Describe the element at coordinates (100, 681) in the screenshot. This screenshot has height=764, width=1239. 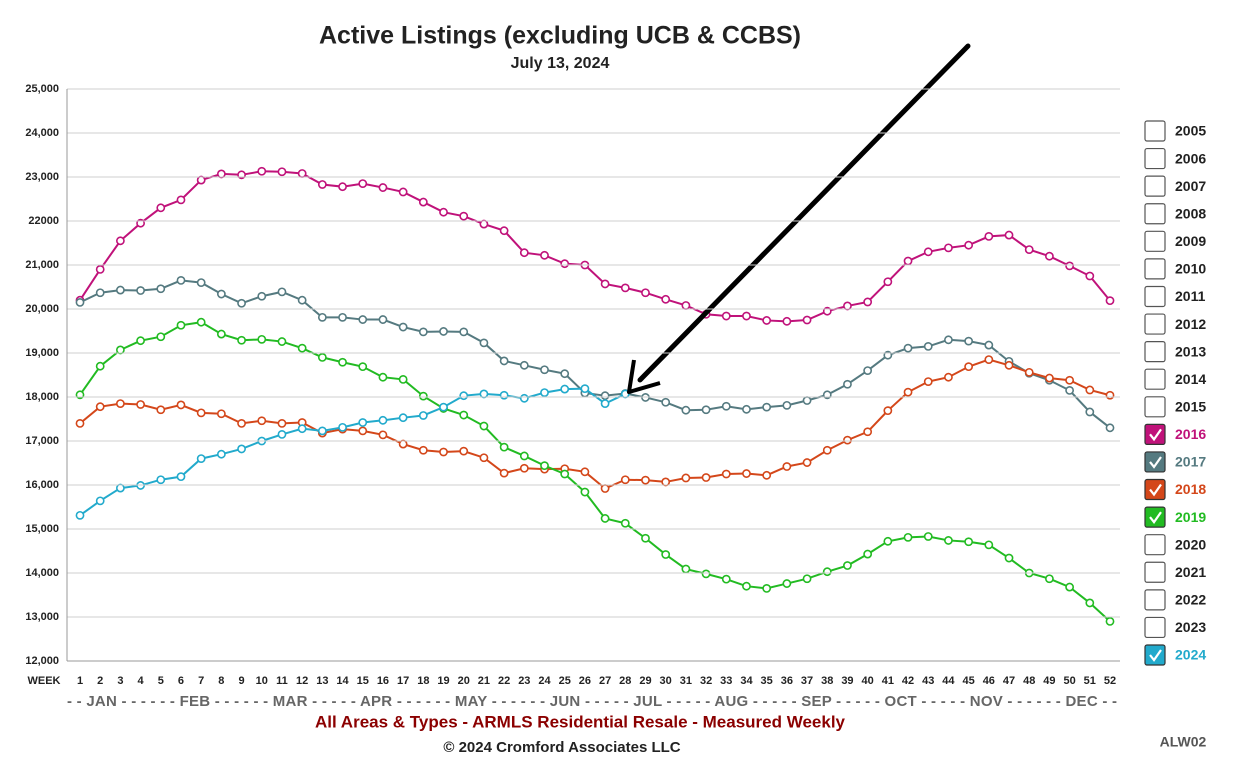
I see `x-tick-label: 2` at that location.